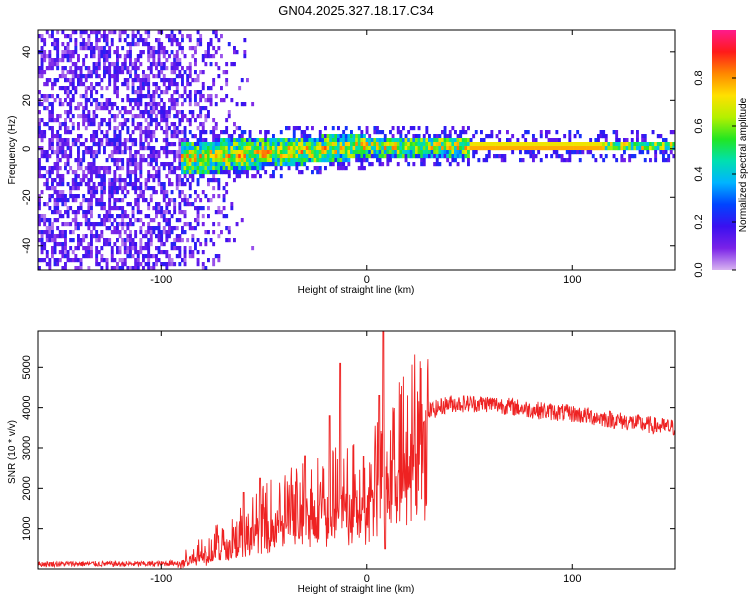 The height and width of the screenshot is (605, 750). Describe the element at coordinates (356, 589) in the screenshot. I see `snr-x-label: Height of straight line (km)` at that location.